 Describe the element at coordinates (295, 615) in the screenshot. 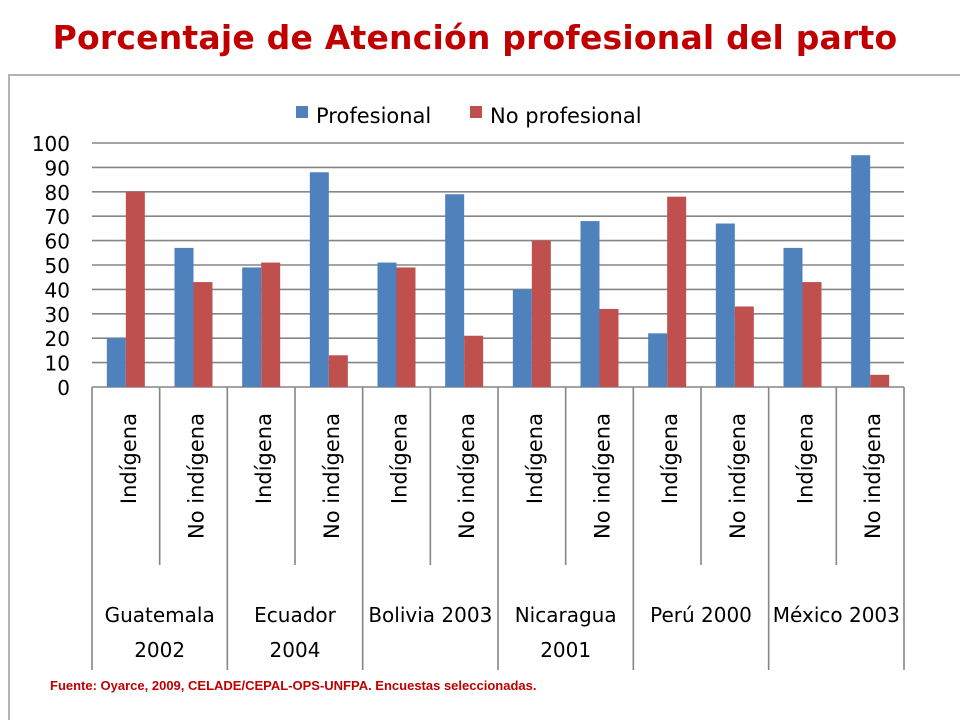

I see `group-label: Ecuador` at that location.